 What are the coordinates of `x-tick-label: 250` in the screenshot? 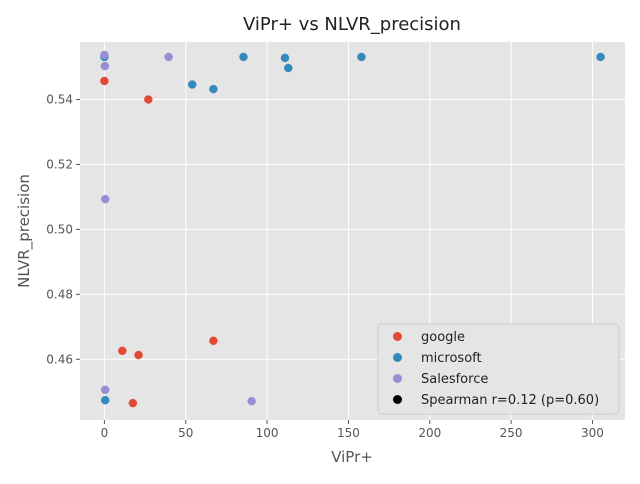 It's located at (511, 433).